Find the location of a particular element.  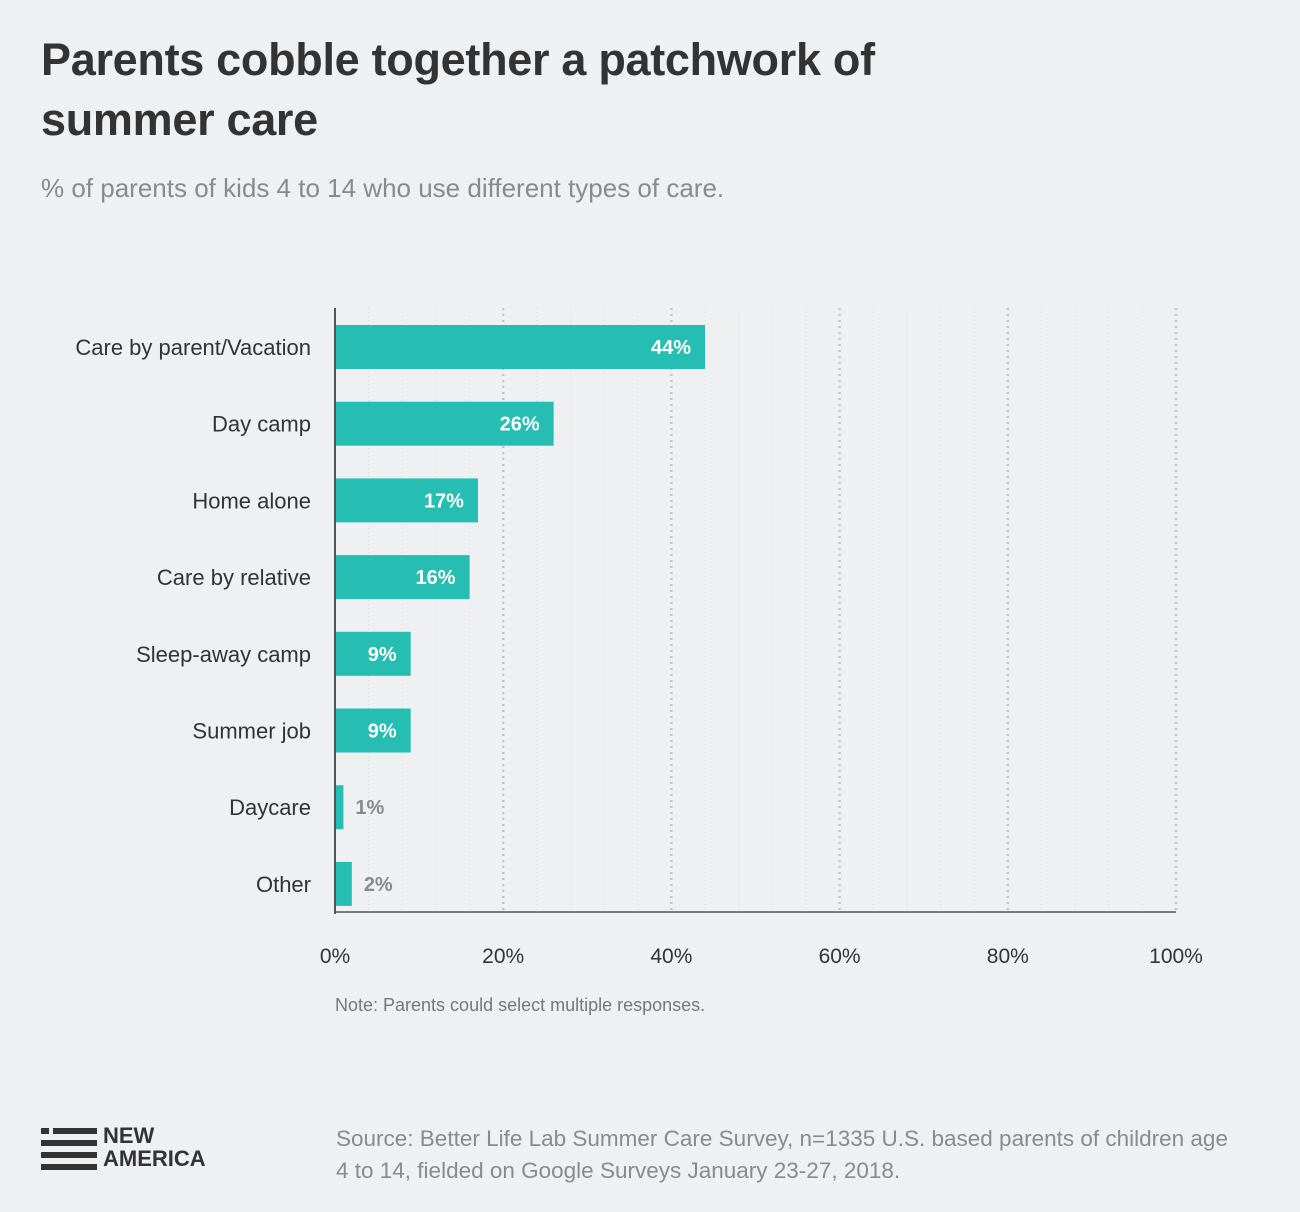

x-tick-label: 0% is located at coordinates (335, 956).